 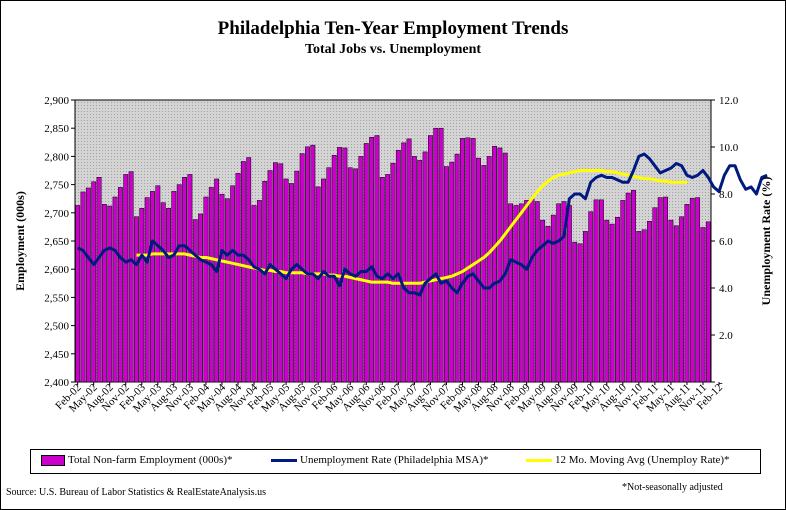 I want to click on legend-item-employment: Total Non-farm Employment (000s)*, so click(x=137, y=460).